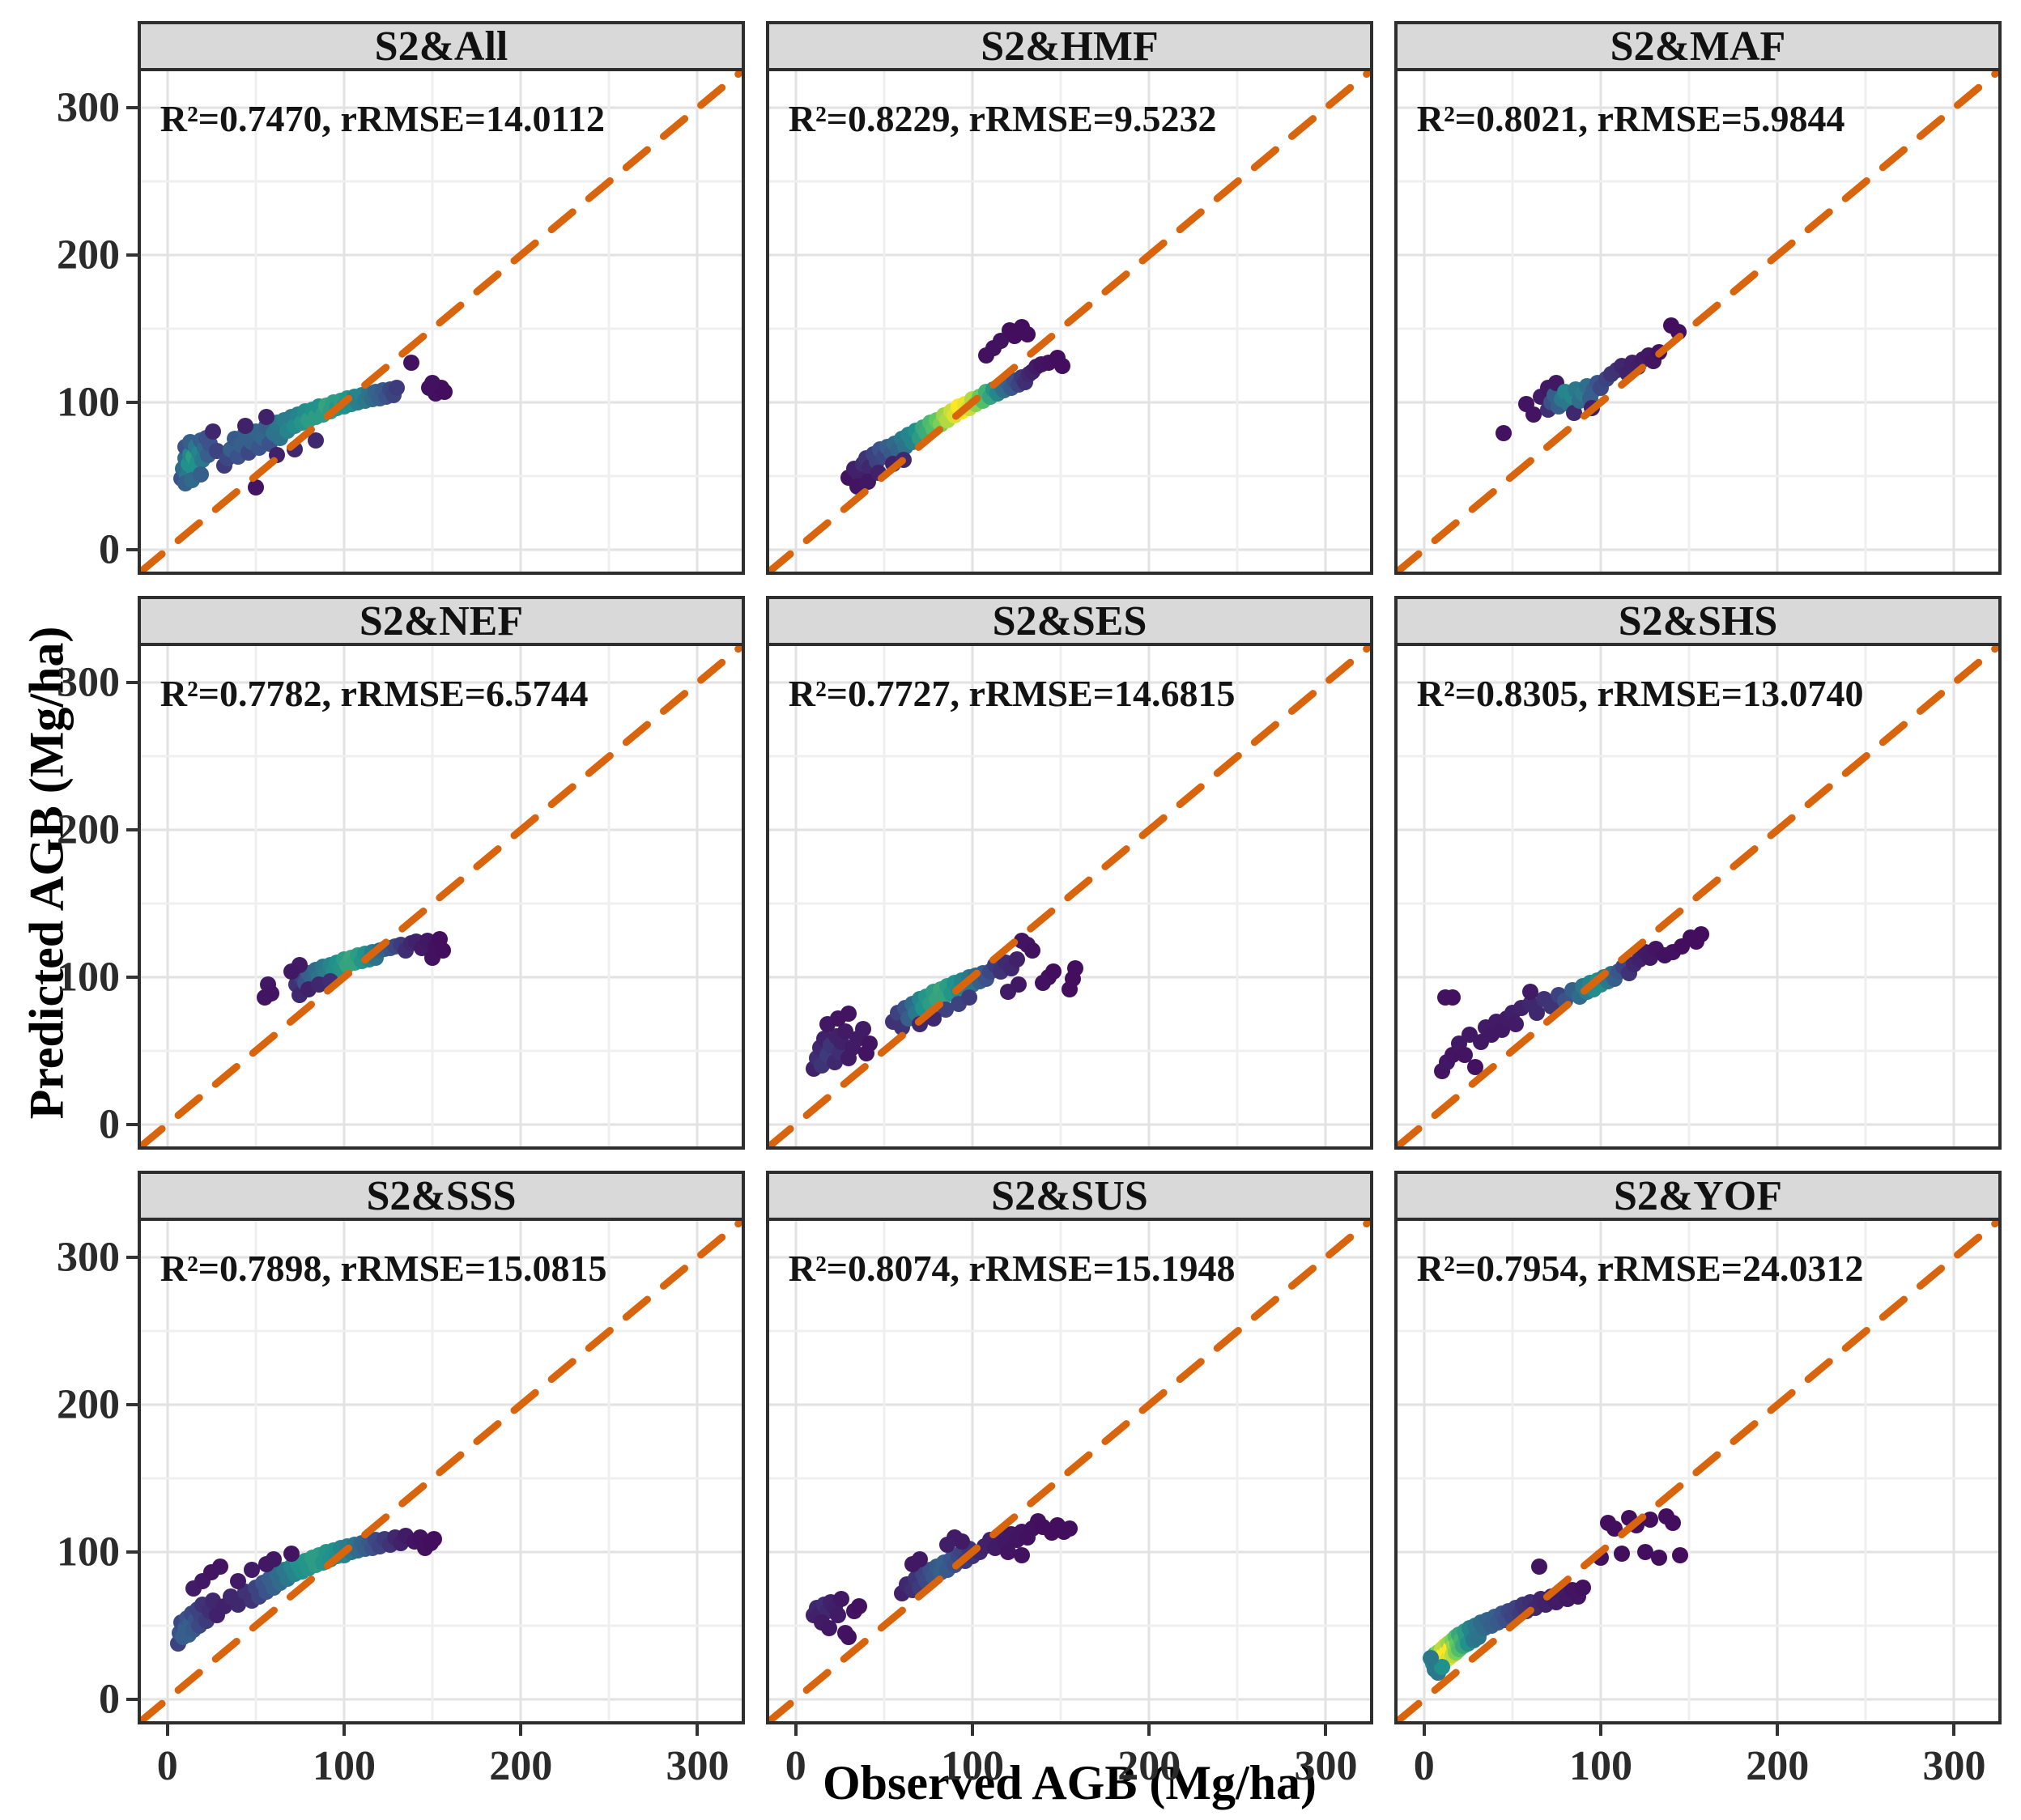 The width and height of the screenshot is (2021, 1820). Describe the element at coordinates (795, 1766) in the screenshot. I see `x-tick-label: 0` at that location.